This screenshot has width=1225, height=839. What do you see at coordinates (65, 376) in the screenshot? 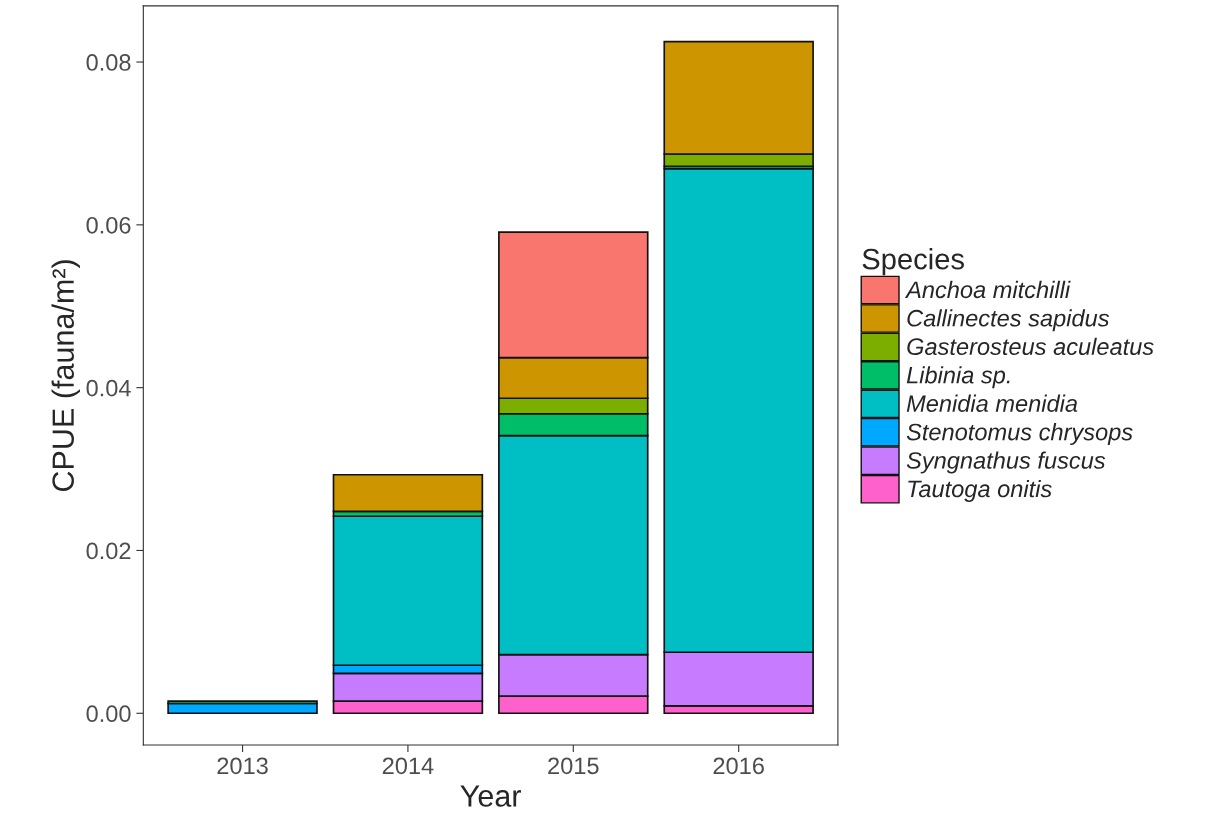
I see `y-axis-title: CPUE (fauna/m²)` at bounding box center [65, 376].